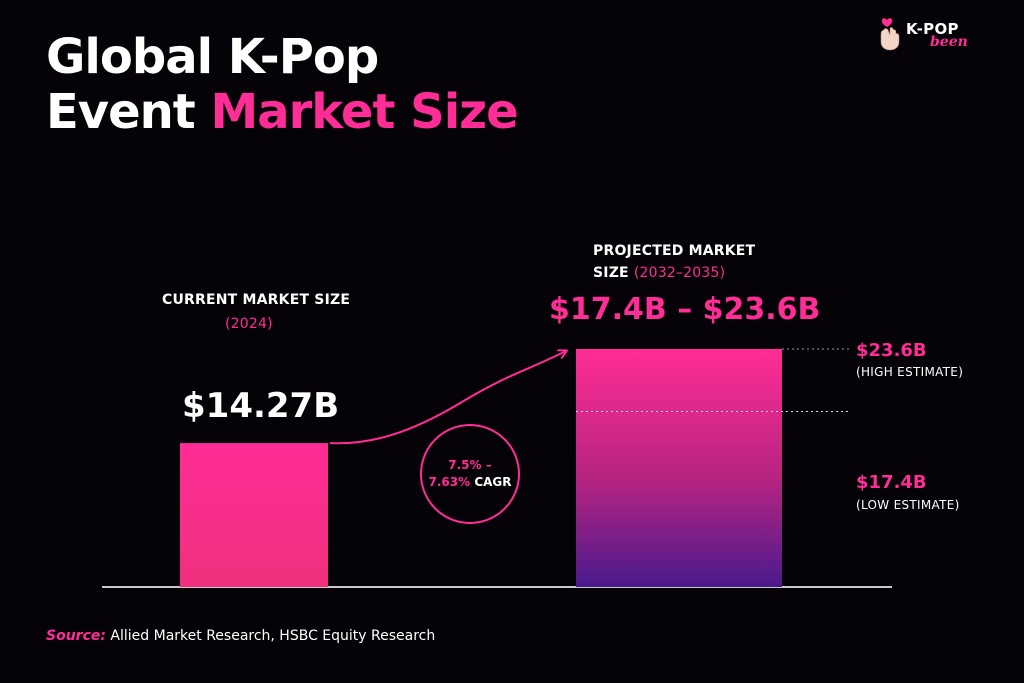  I want to click on high-estimate-note: (HIGH ESTIMATE), so click(910, 372).